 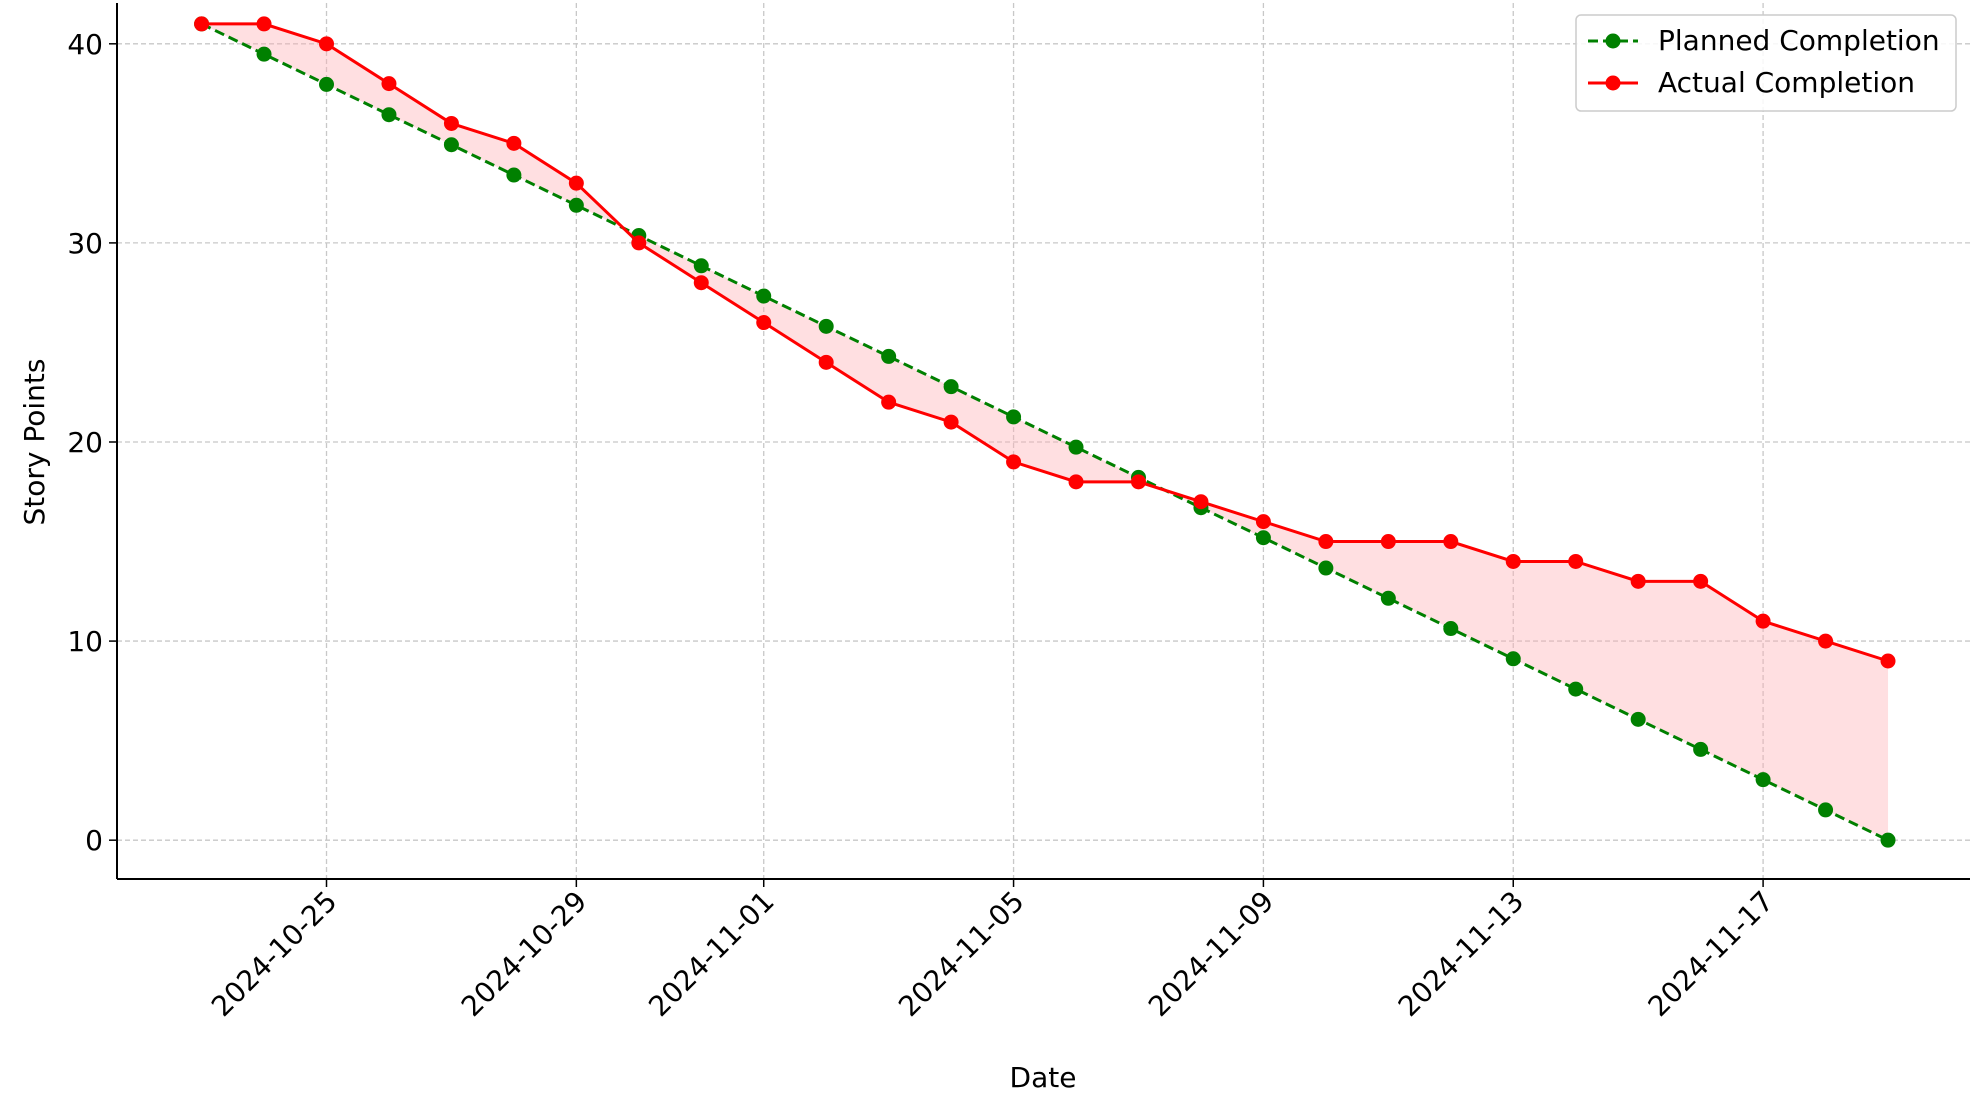 What do you see at coordinates (34, 442) in the screenshot?
I see `y-axis-label: Story Points` at bounding box center [34, 442].